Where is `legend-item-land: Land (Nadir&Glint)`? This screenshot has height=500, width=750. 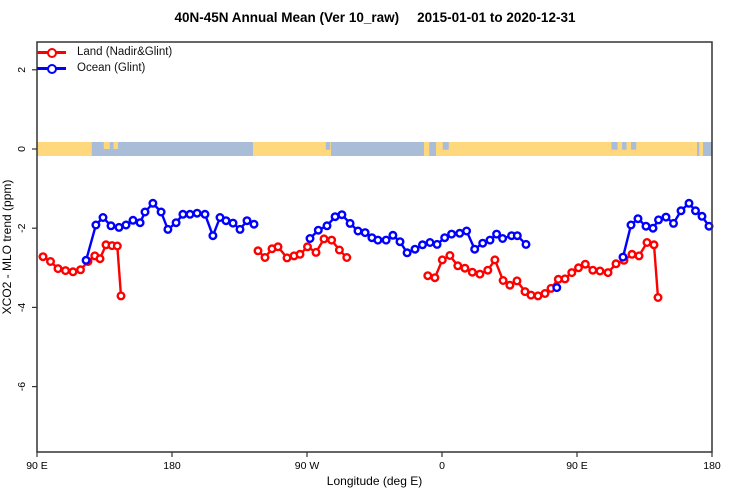
legend-item-land: Land (Nadir&Glint) is located at coordinates (104, 52).